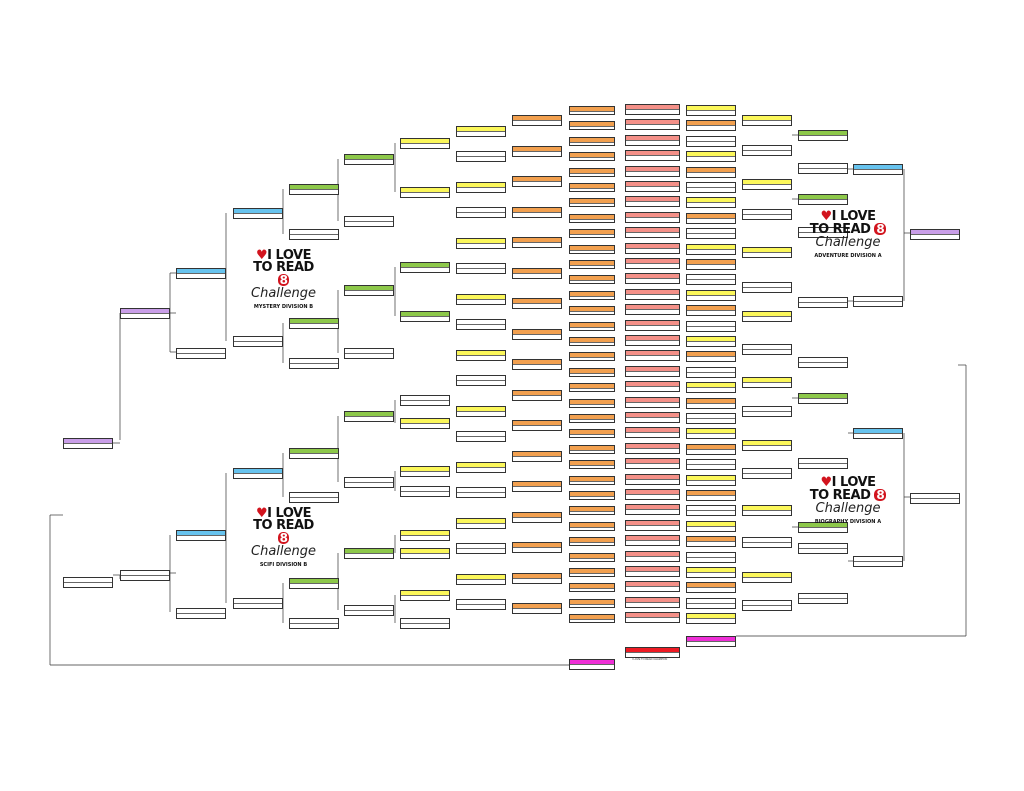  What do you see at coordinates (848, 256) in the screenshot?
I see `division-label: ADVENTURE DIVISION A` at bounding box center [848, 256].